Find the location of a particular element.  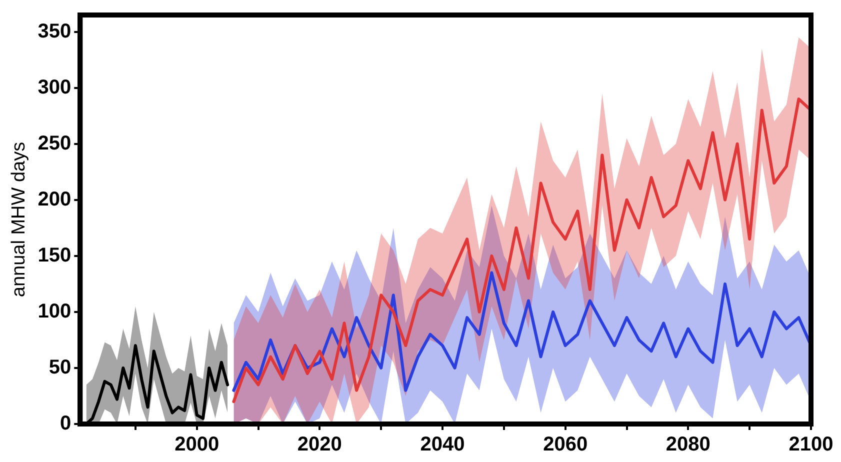

y-tick-label: 0 is located at coordinates (66, 423).